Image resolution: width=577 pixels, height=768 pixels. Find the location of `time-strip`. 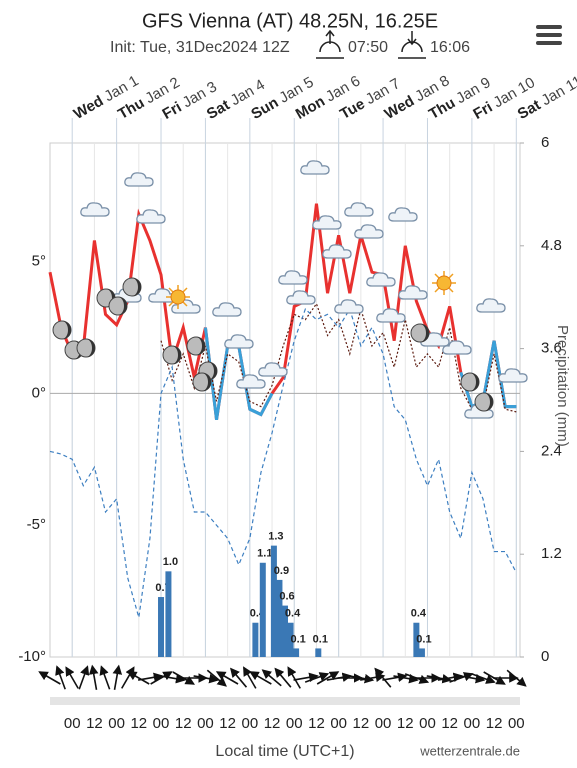

time-strip is located at coordinates (285, 701).